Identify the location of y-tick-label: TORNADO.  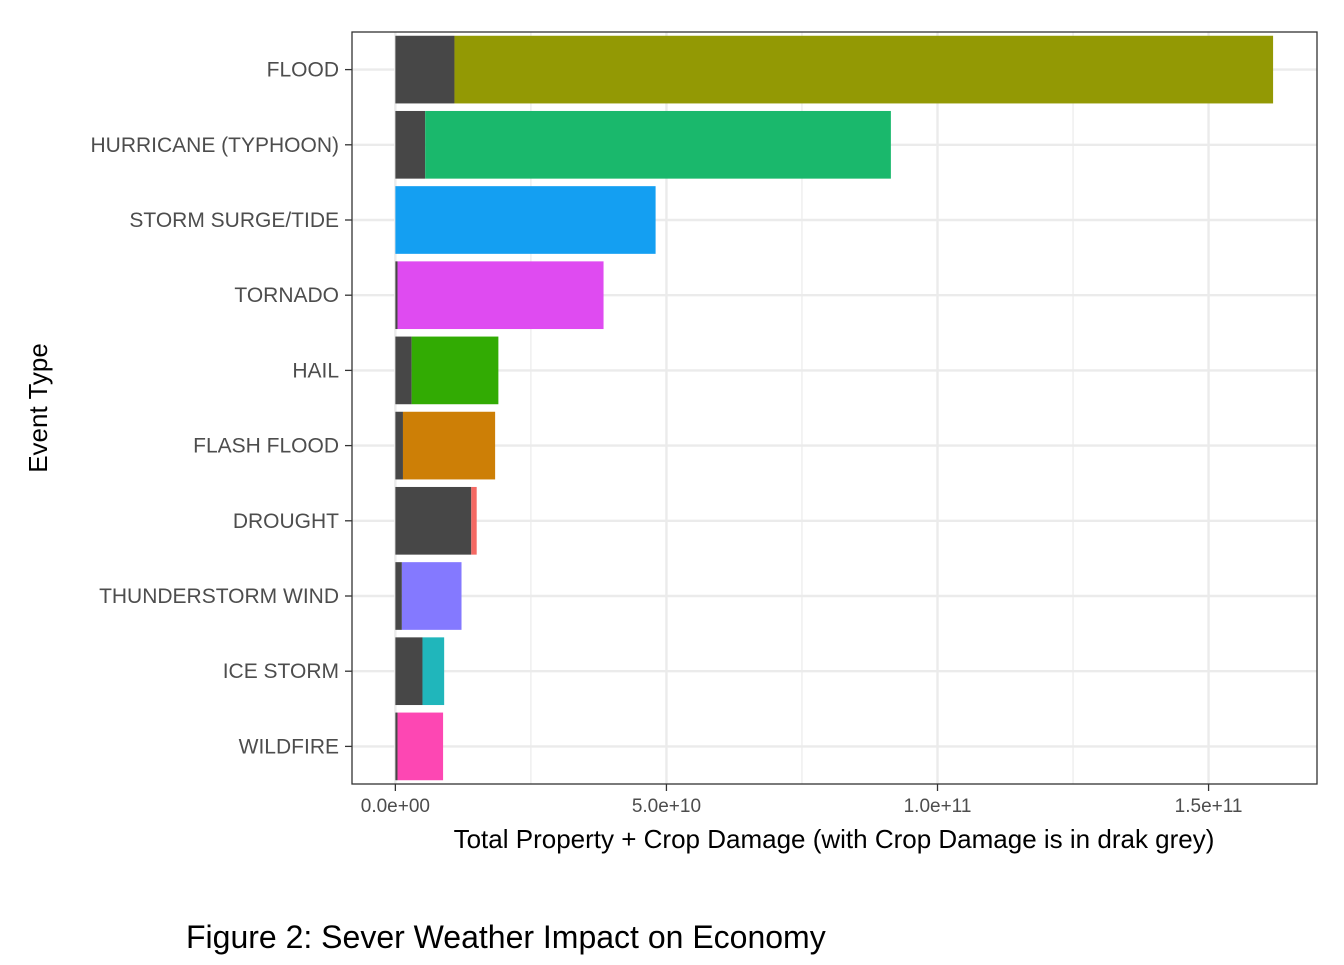
(286, 295).